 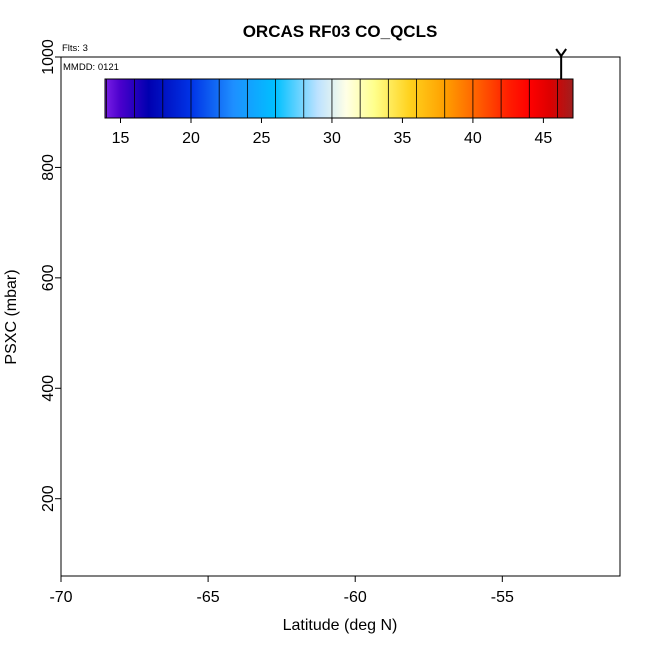 What do you see at coordinates (48, 57) in the screenshot?
I see `y-tick-label: 1000` at bounding box center [48, 57].